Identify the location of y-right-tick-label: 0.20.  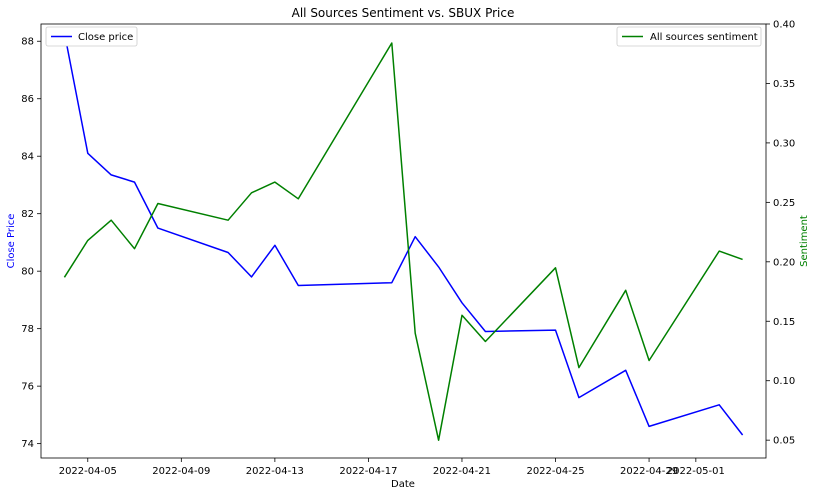
(784, 262).